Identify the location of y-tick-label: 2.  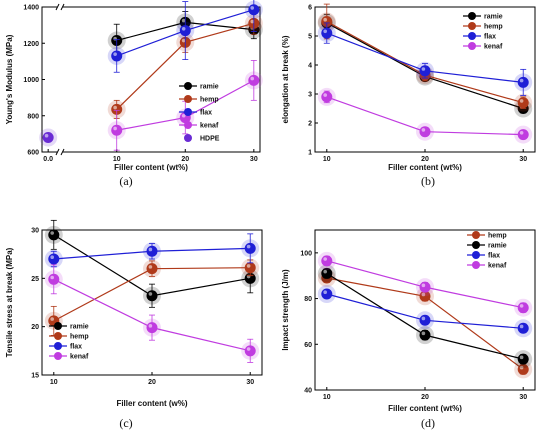
(310, 124).